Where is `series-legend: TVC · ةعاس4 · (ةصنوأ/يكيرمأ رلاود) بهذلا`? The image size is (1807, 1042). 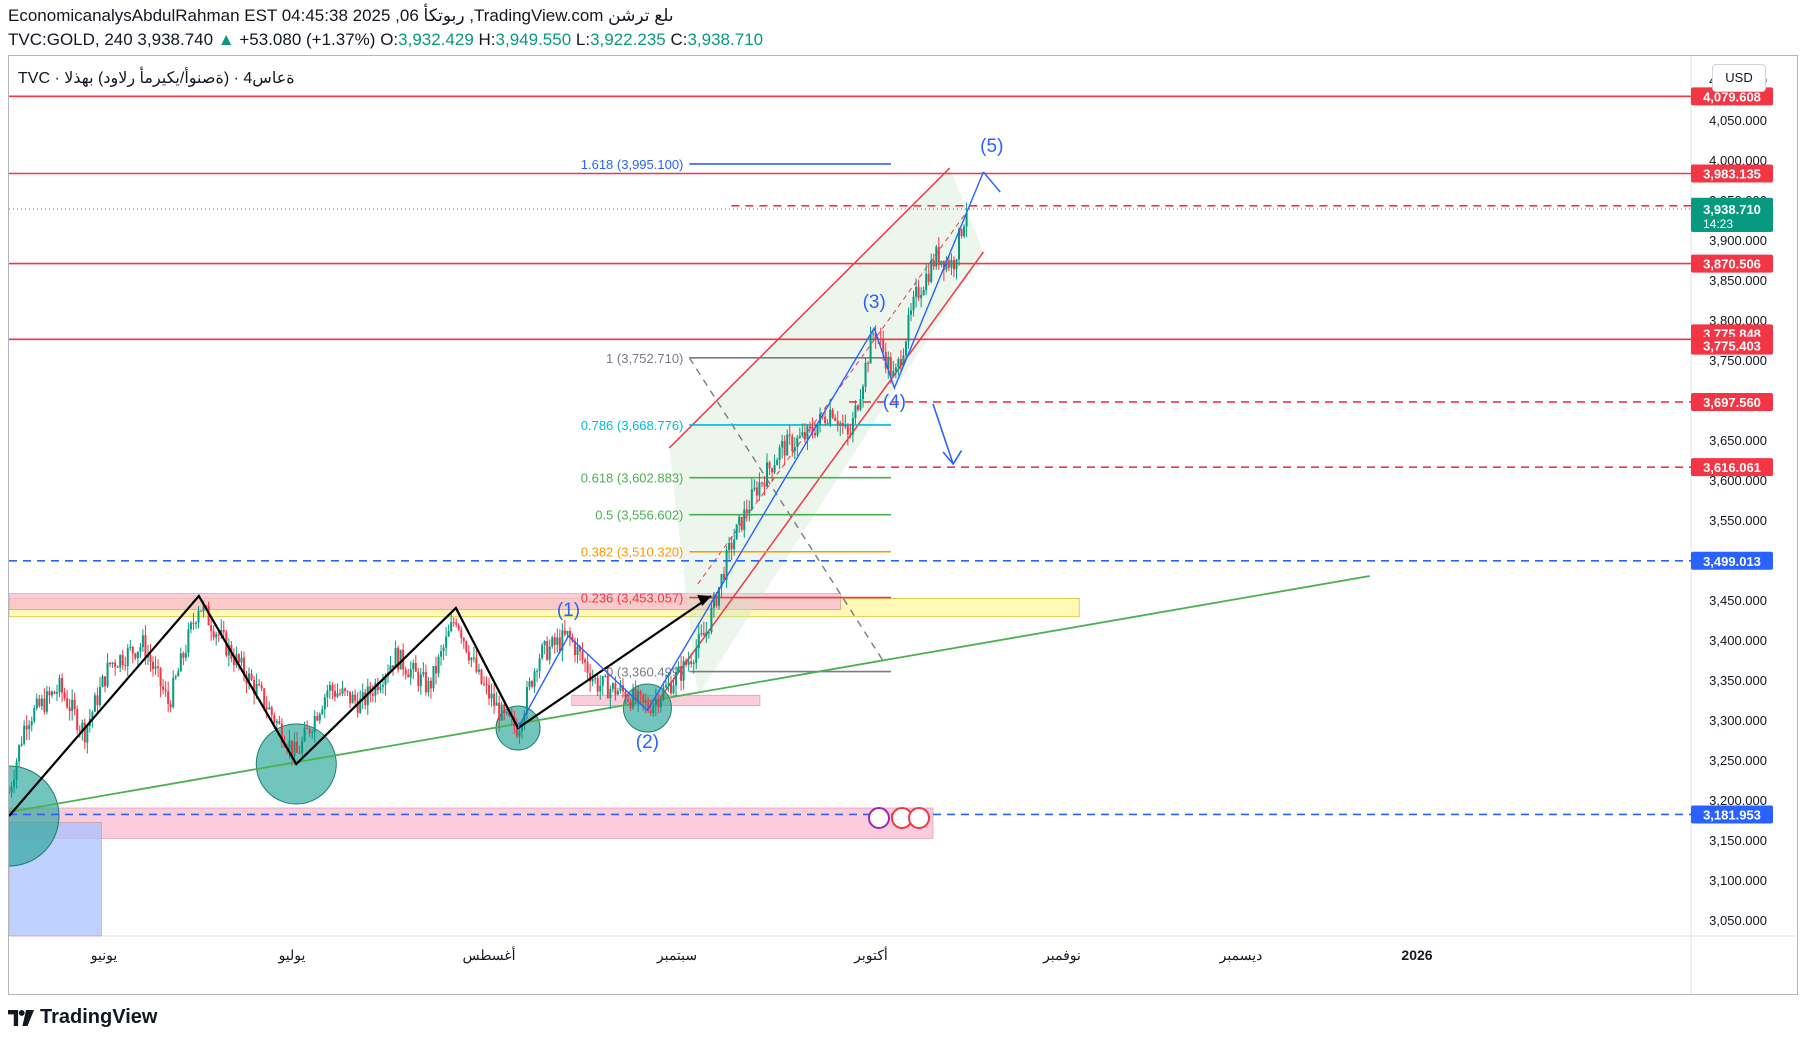
series-legend: TVC · ةعاس4 · (ةصنوأ/يكيرمأ رلاود) بهذلا is located at coordinates (156, 78).